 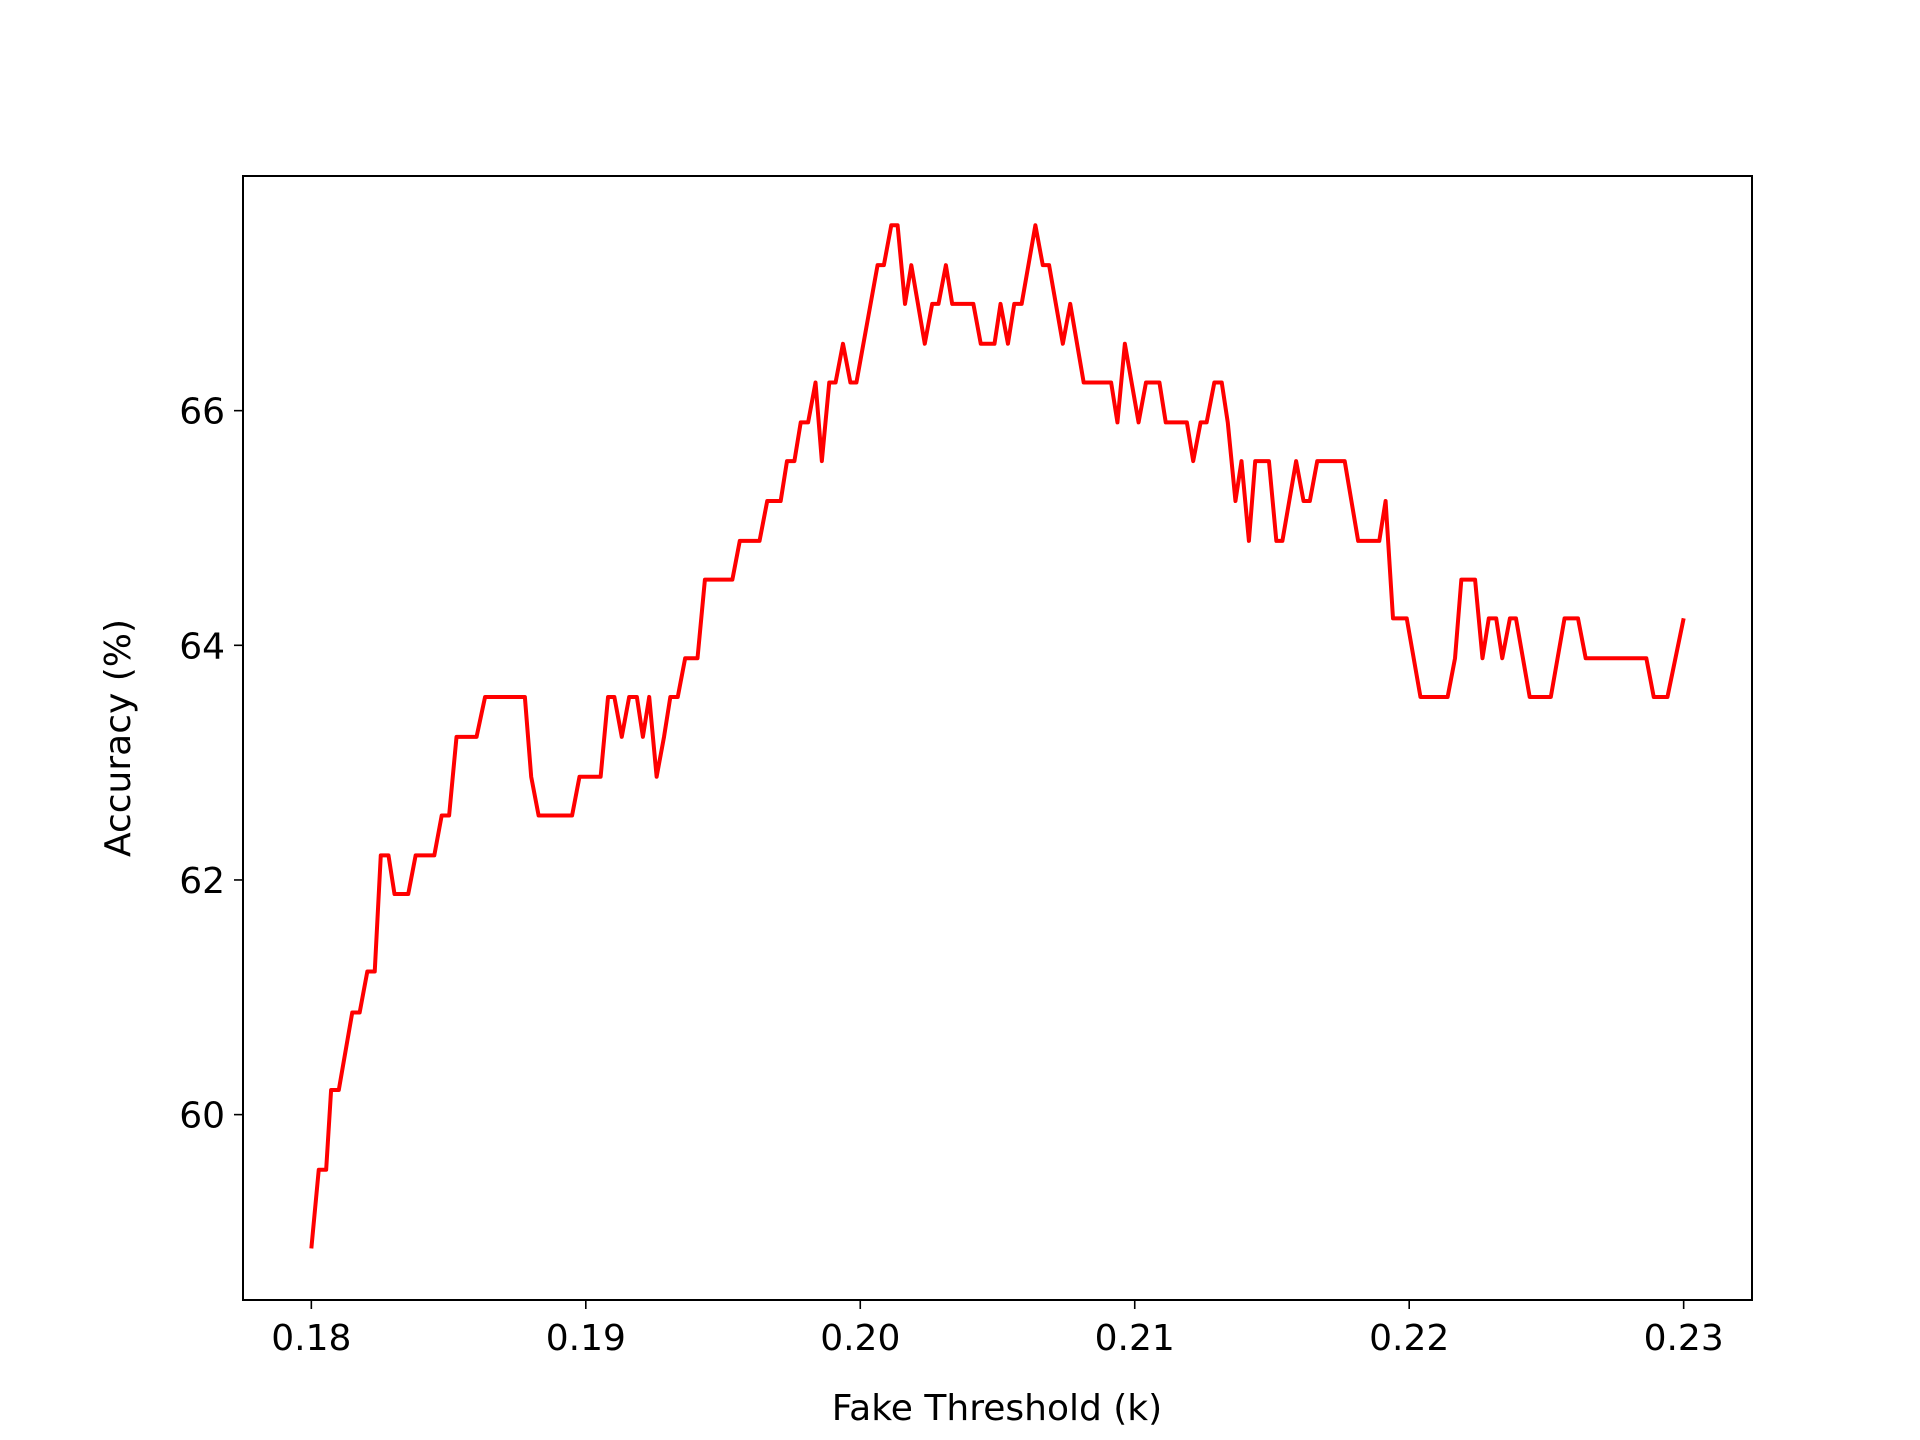 What do you see at coordinates (202, 646) in the screenshot?
I see `y-tick-label: 64` at bounding box center [202, 646].